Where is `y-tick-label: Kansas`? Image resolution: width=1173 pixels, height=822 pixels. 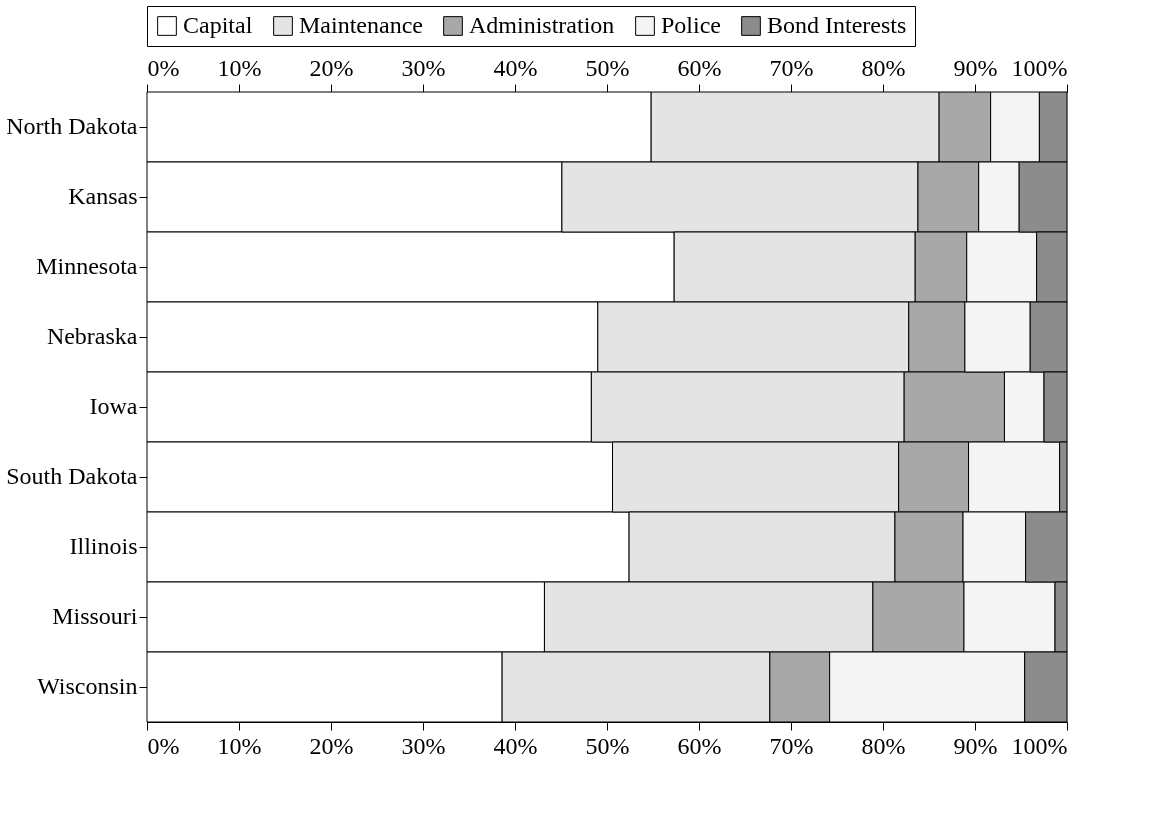 y-tick-label: Kansas is located at coordinates (103, 196).